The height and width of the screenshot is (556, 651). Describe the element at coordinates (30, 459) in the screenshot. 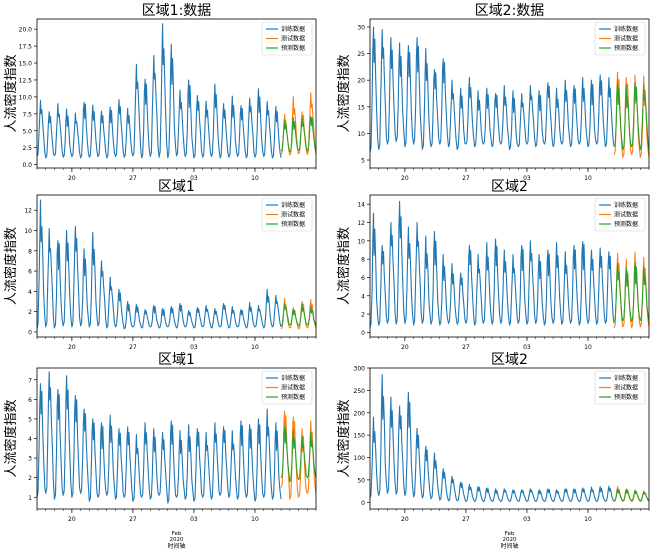

I see `y-tick-label: 3` at that location.